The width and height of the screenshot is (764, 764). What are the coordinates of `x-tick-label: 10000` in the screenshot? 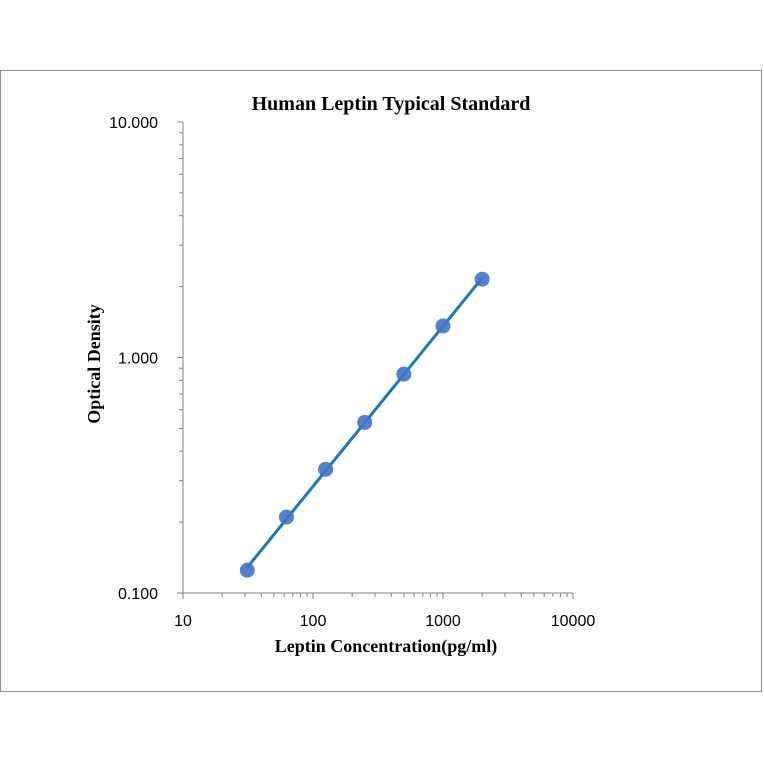 It's located at (573, 621).